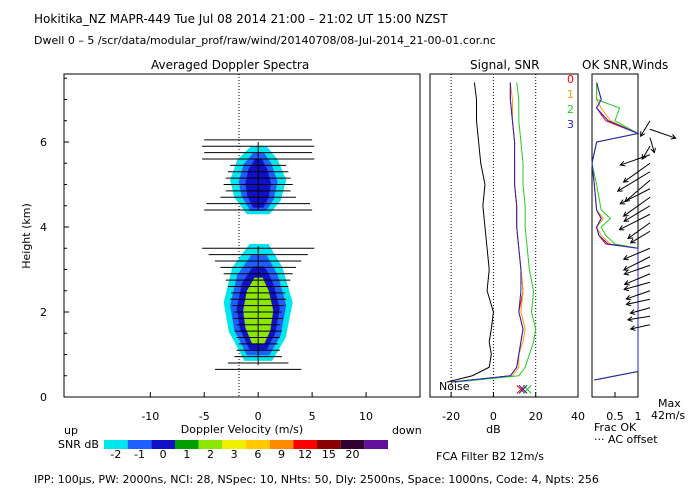 Image resolution: width=700 pixels, height=500 pixels. I want to click on colorbar-label: -2, so click(115, 454).